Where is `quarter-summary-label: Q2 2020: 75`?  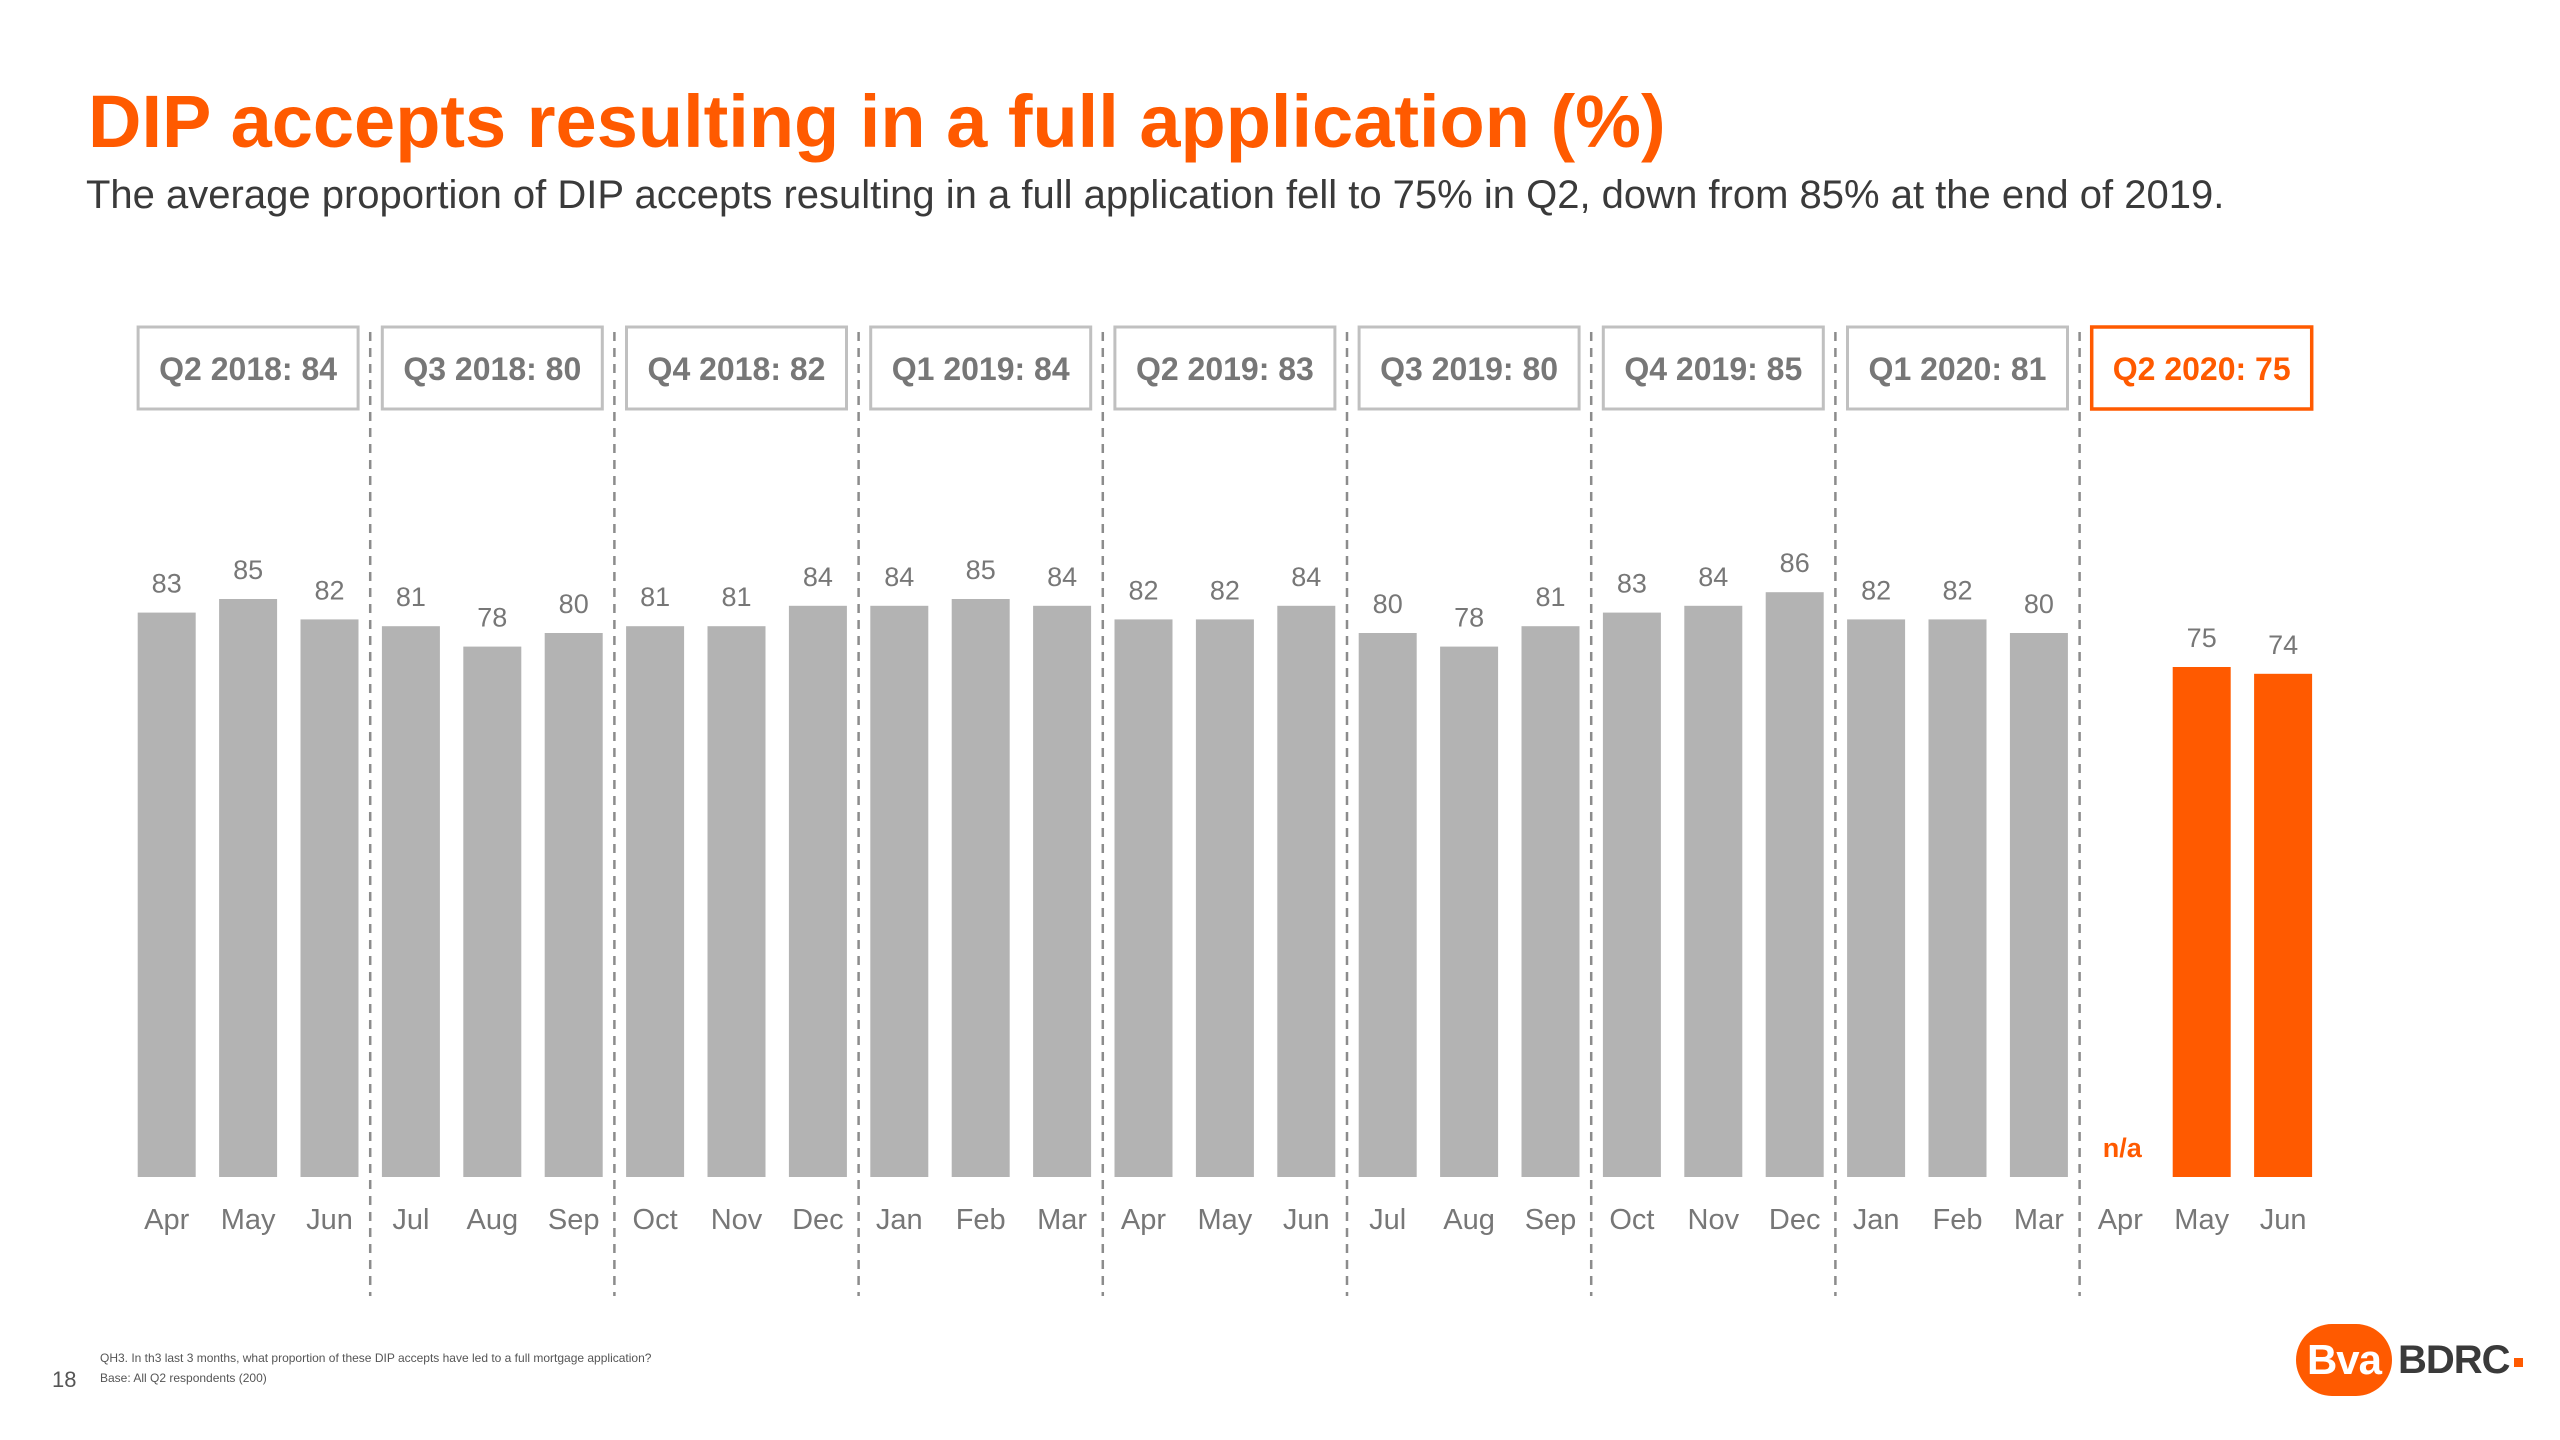
quarter-summary-label: Q2 2020: 75 is located at coordinates (2202, 369).